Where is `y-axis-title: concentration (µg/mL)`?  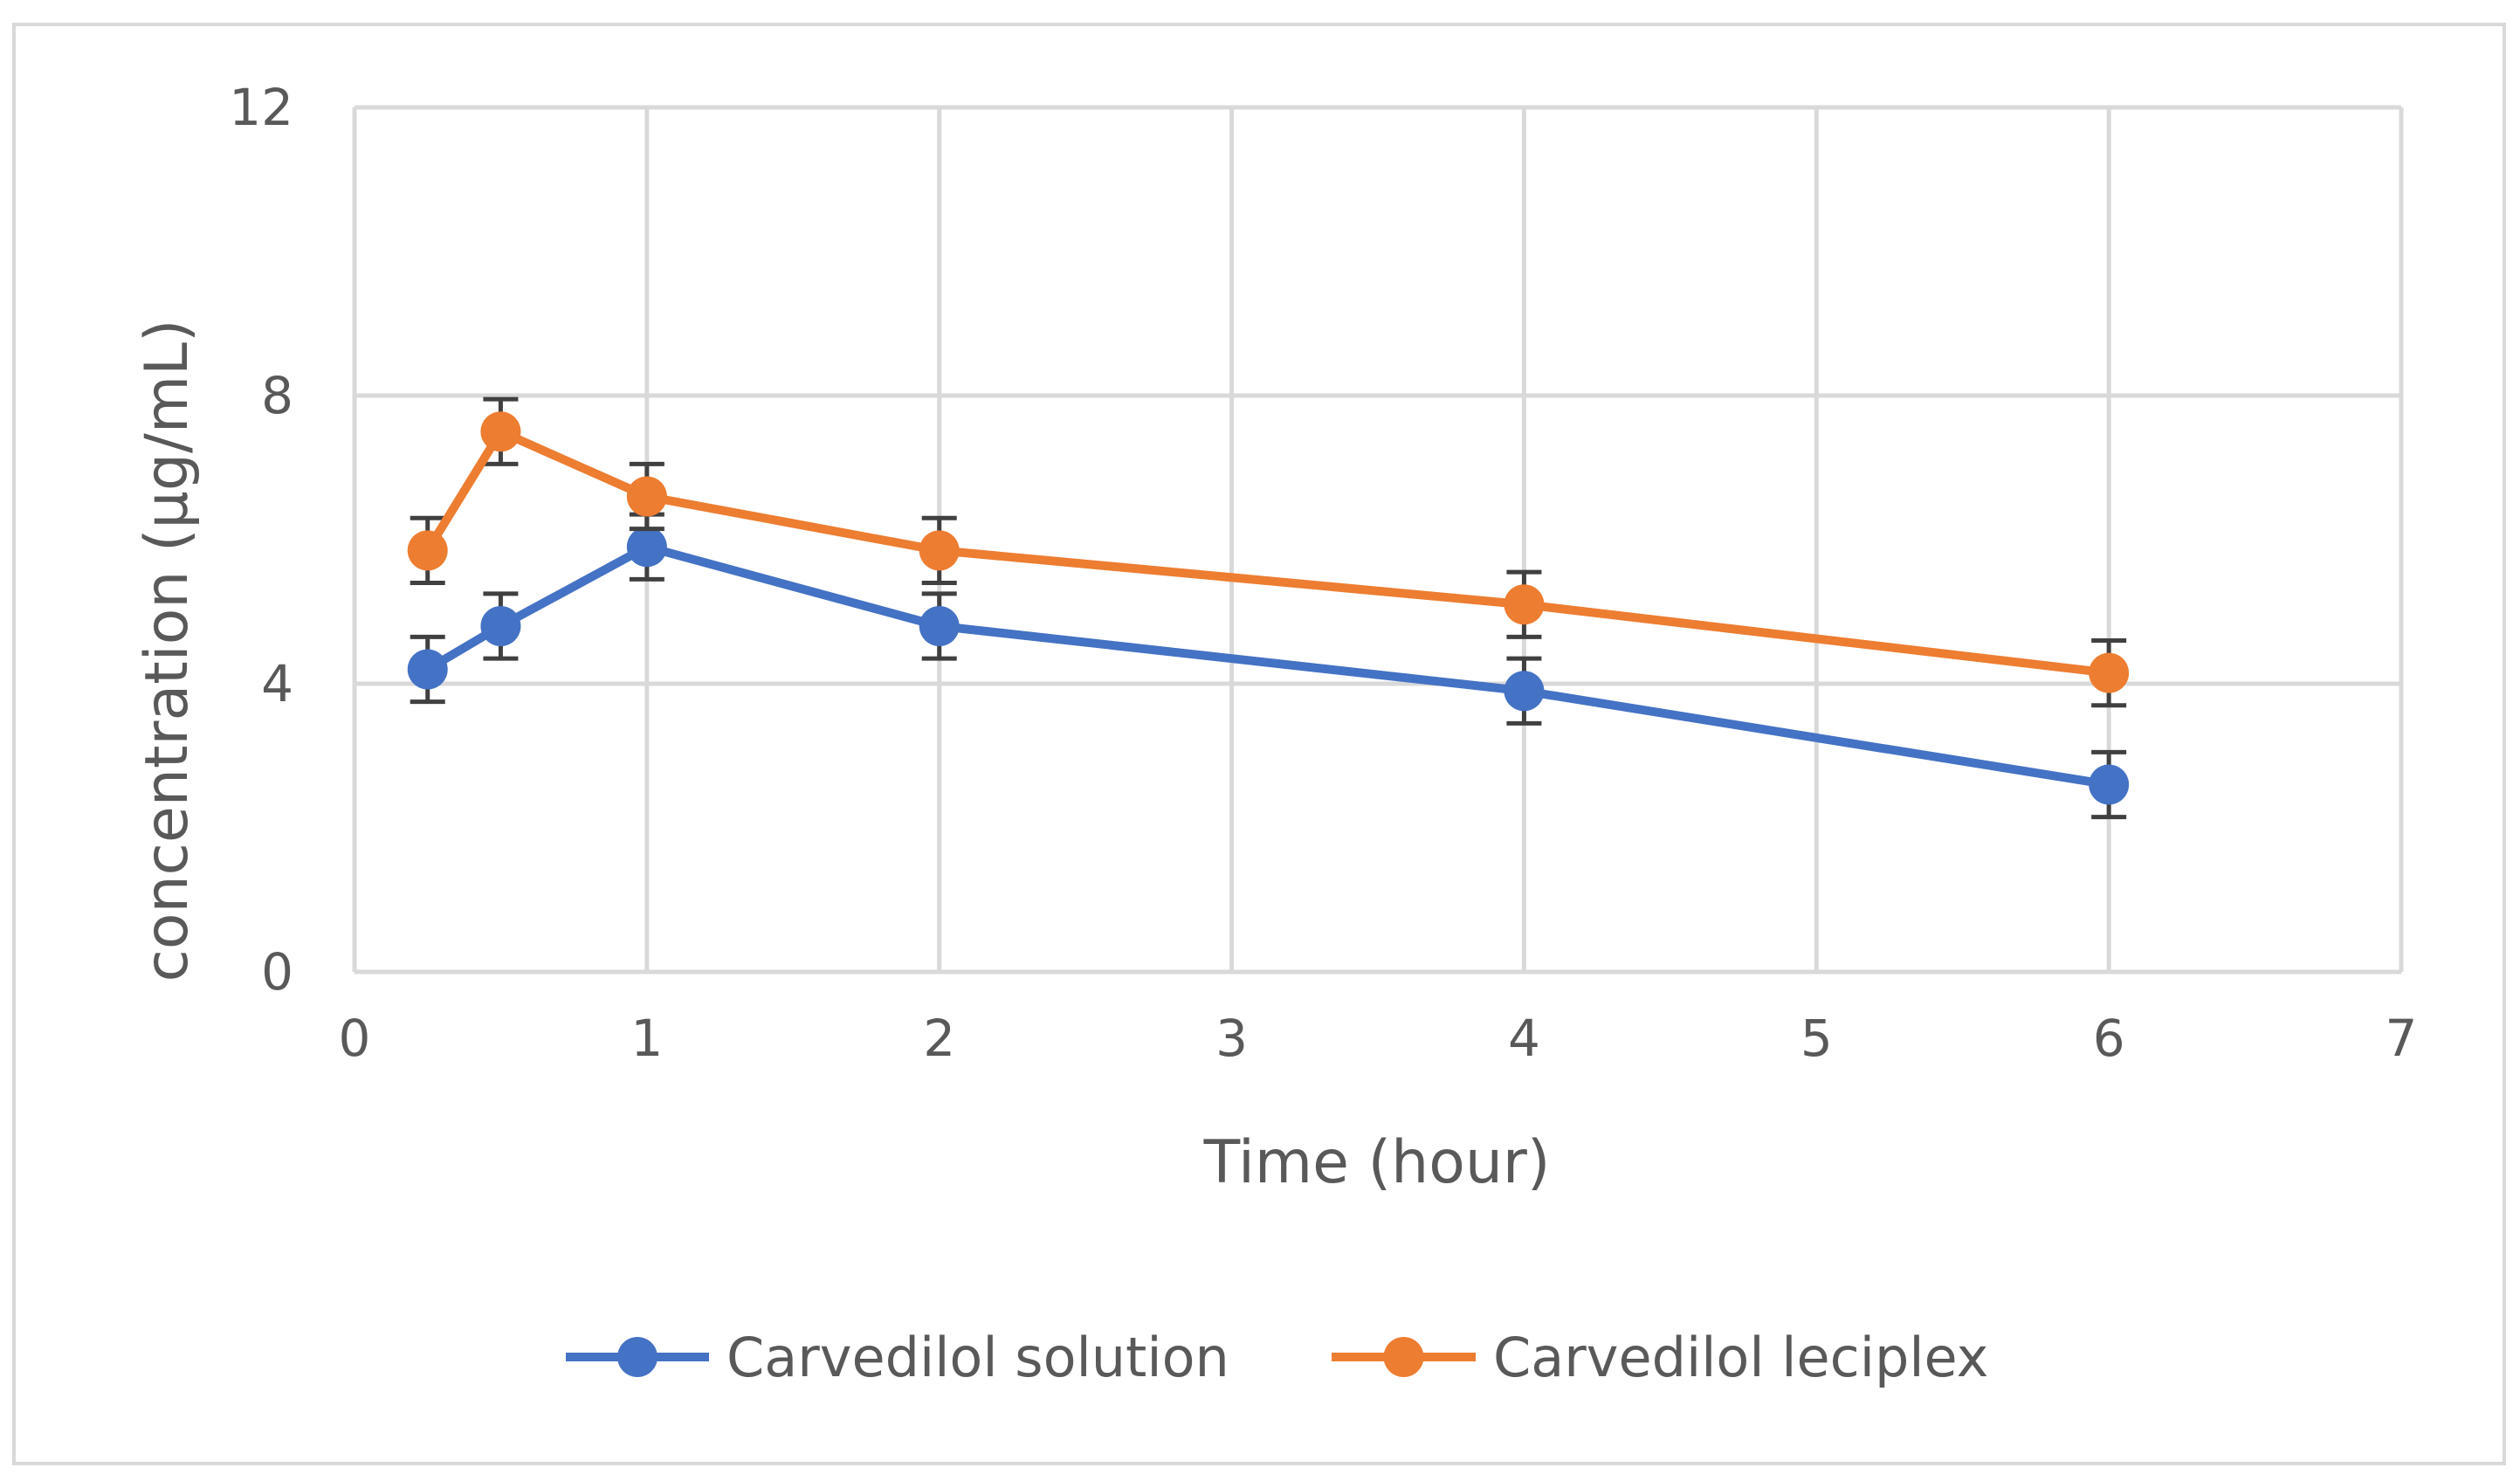 y-axis-title: concentration (µg/mL) is located at coordinates (167, 650).